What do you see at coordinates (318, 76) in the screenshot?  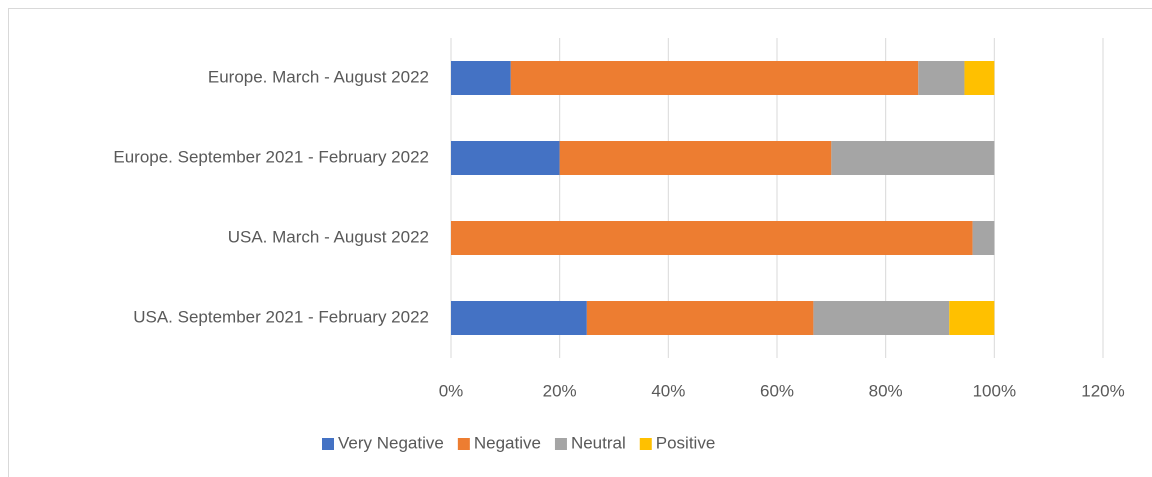 I see `y-tick-label: Europe. March - August 2022` at bounding box center [318, 76].